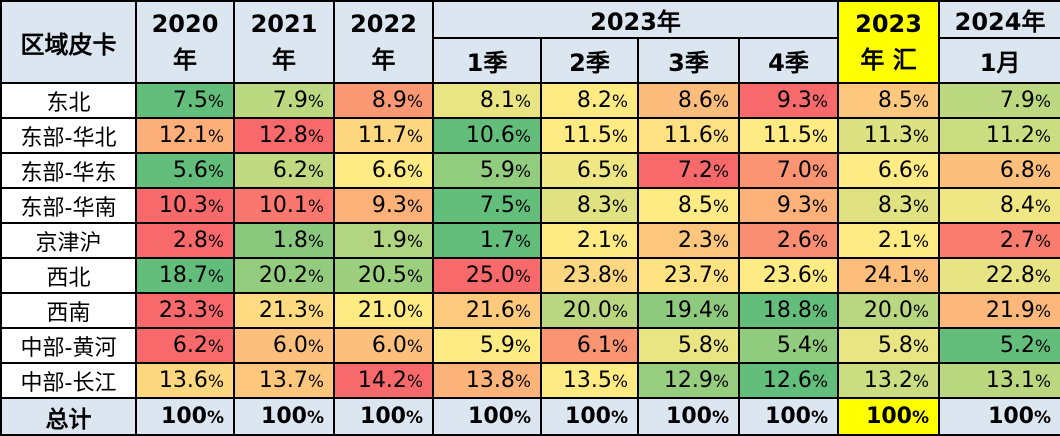  What do you see at coordinates (68, 100) in the screenshot?
I see `row-label: 东北` at bounding box center [68, 100].